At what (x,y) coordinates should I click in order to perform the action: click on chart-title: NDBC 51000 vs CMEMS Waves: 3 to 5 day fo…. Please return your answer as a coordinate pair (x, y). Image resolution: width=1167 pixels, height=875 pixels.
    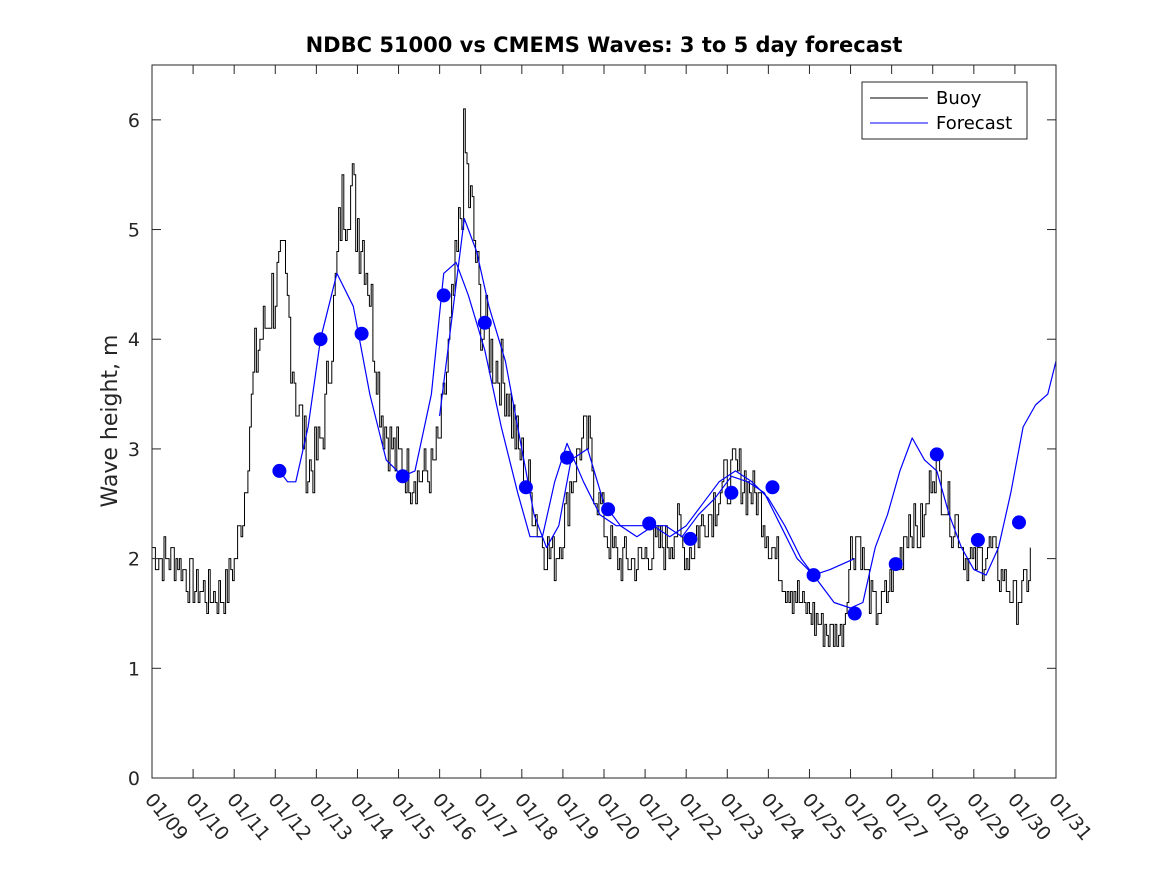
    Looking at the image, I should click on (604, 45).